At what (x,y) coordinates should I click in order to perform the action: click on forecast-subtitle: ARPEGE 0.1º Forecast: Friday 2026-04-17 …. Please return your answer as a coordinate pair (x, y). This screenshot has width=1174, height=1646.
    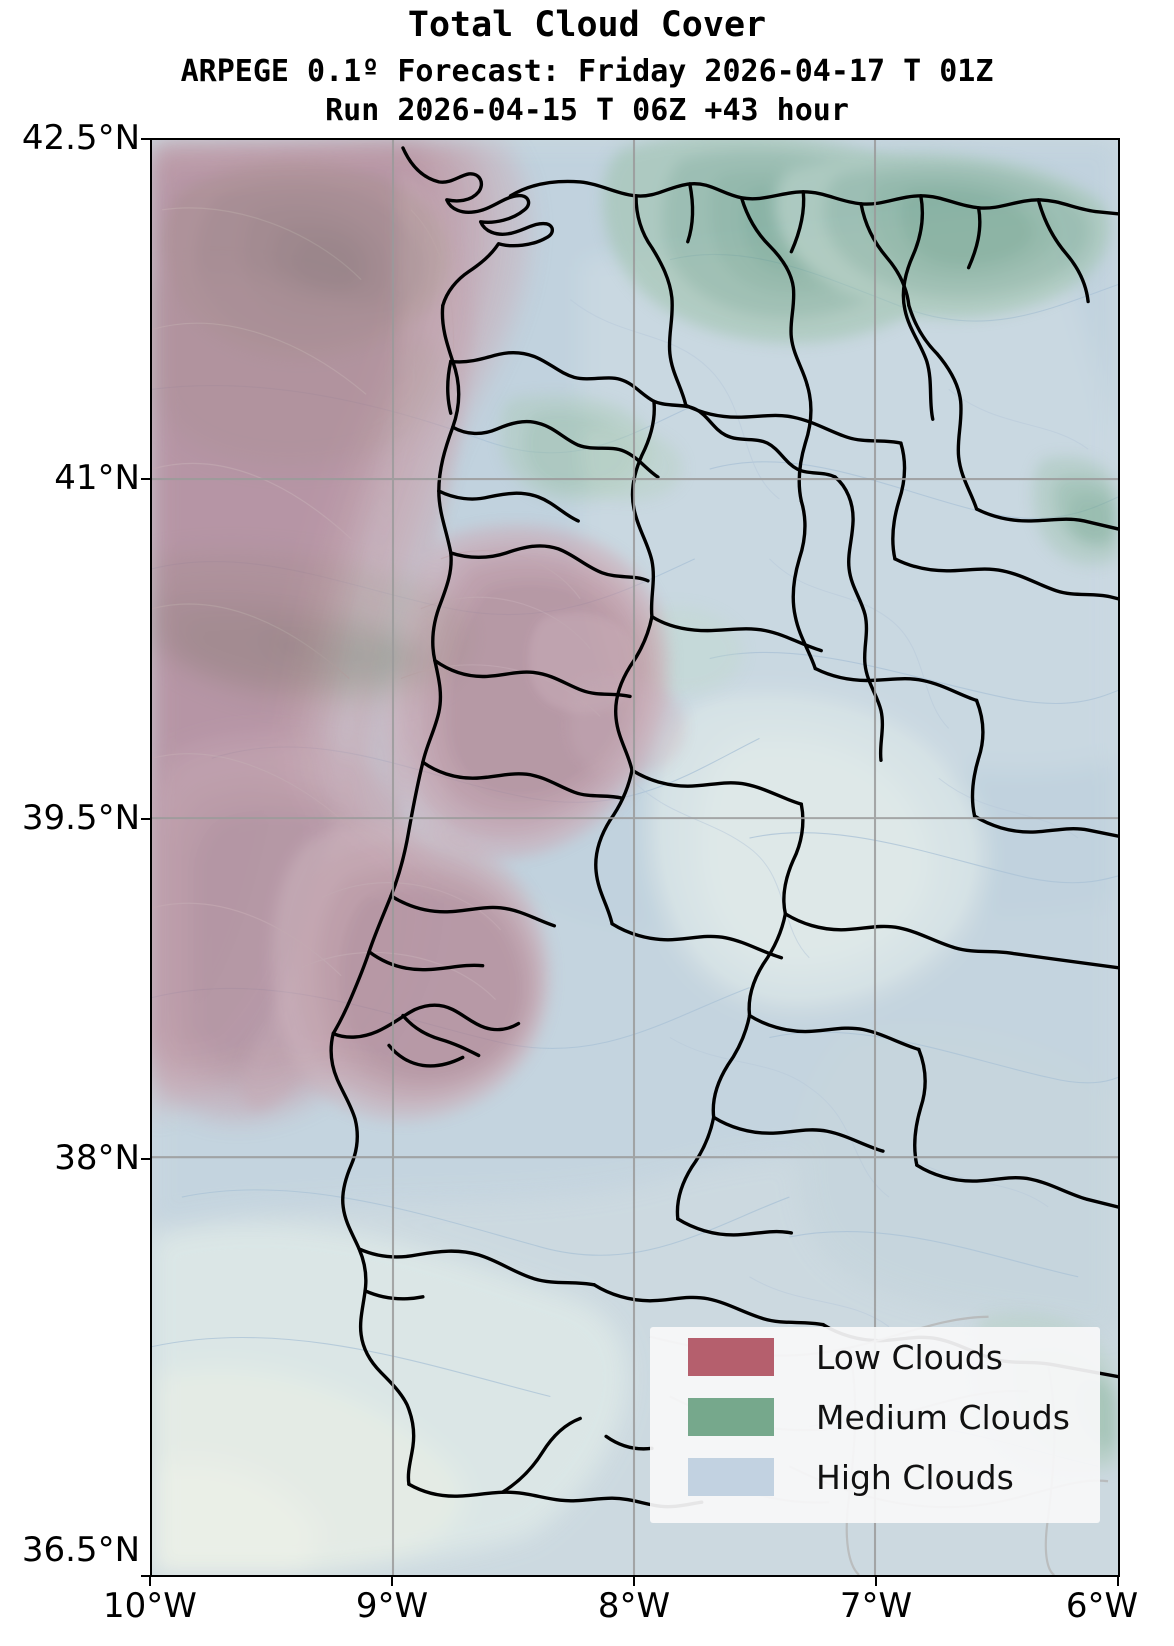
    Looking at the image, I should click on (587, 71).